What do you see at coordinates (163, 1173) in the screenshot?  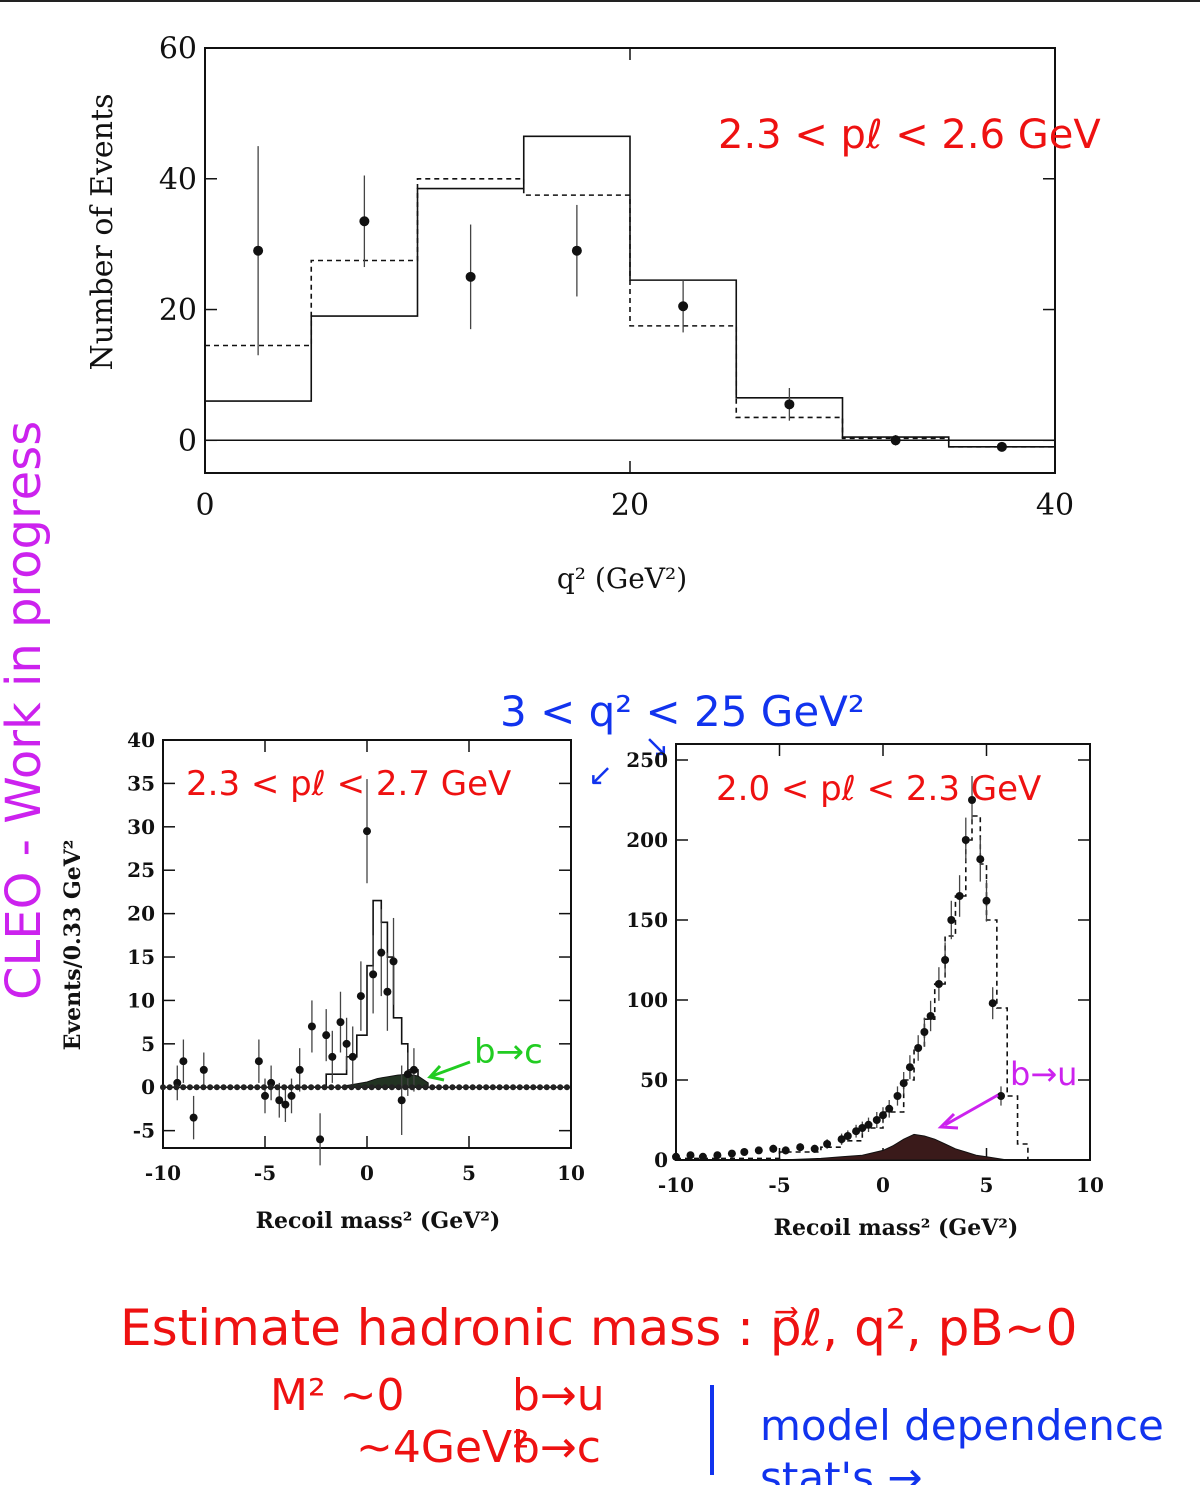 I see `x-tick-label: -10` at bounding box center [163, 1173].